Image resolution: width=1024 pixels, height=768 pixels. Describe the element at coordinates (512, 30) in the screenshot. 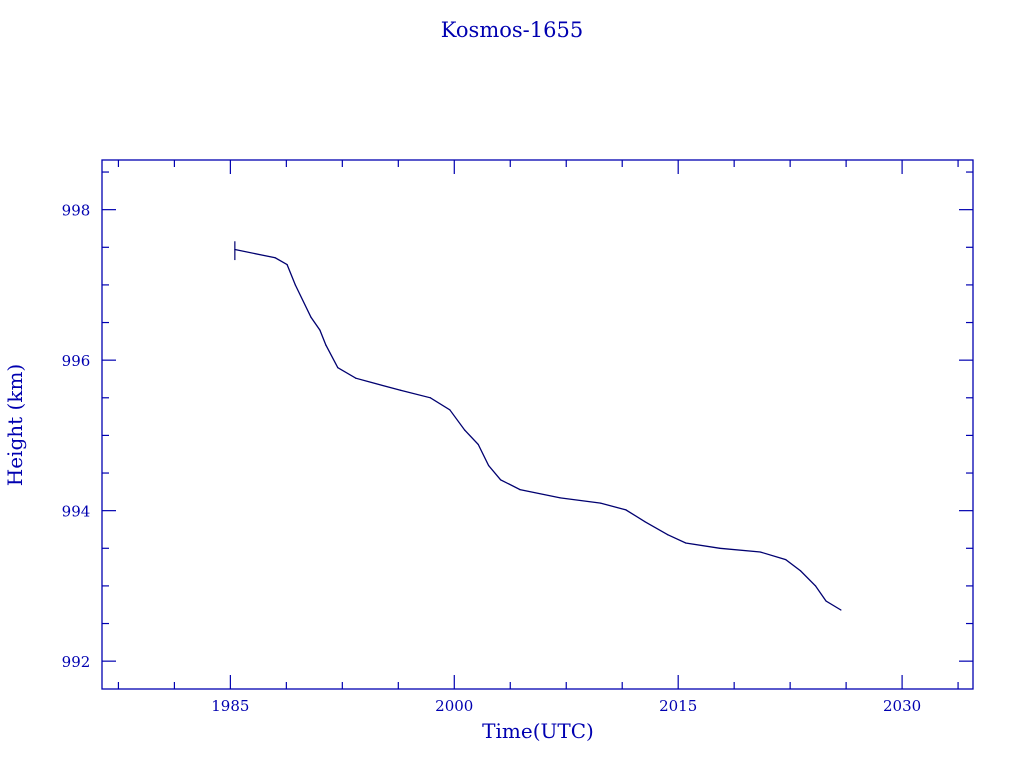

I see `chart-title: Kosmos-1655` at that location.